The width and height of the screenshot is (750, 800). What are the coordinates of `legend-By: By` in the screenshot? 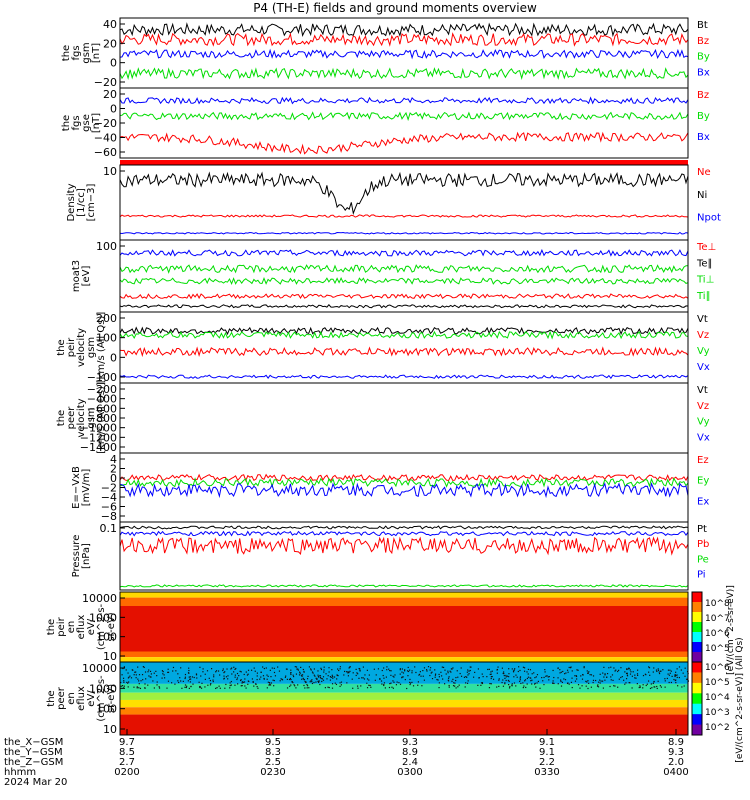 It's located at (703, 57).